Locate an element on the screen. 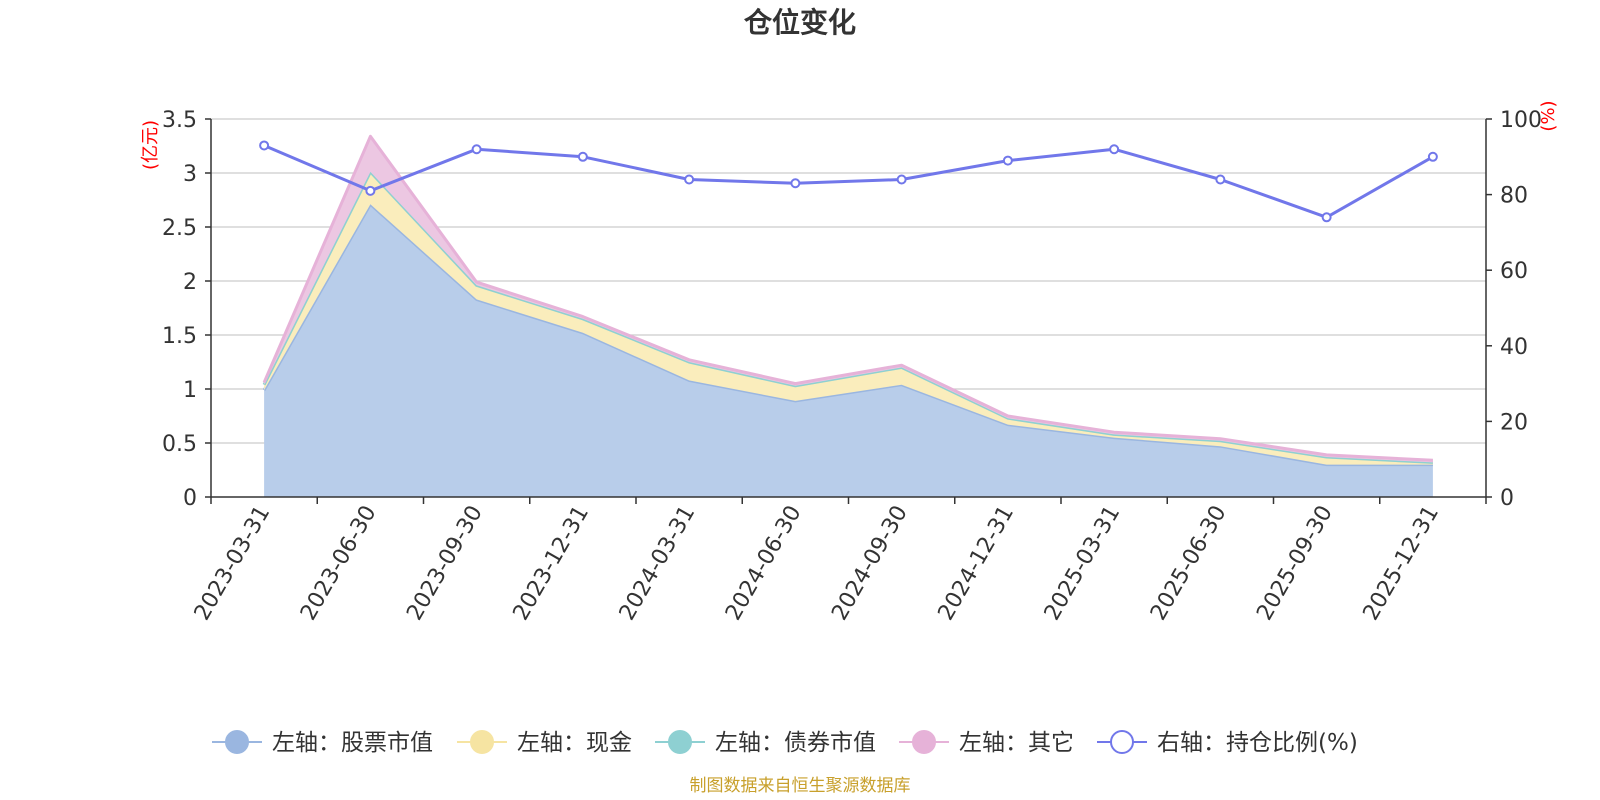  legend-label: 左轴：现金 is located at coordinates (574, 743).